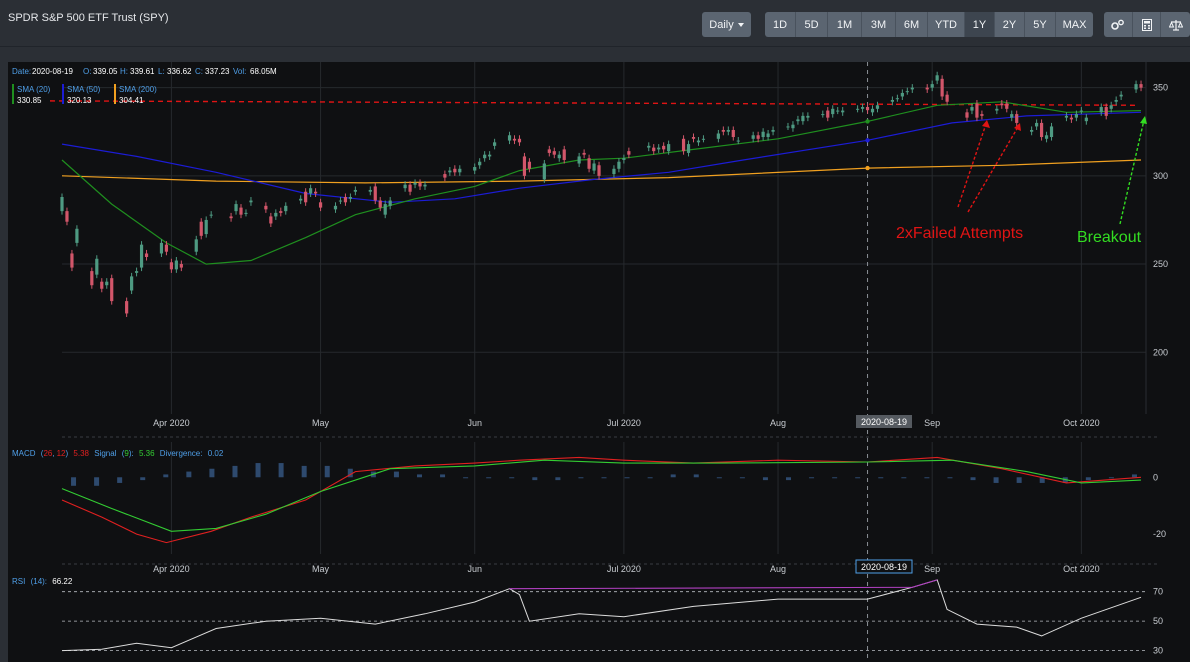  Describe the element at coordinates (239, 71) in the screenshot. I see `volume-label: Vol:` at that location.